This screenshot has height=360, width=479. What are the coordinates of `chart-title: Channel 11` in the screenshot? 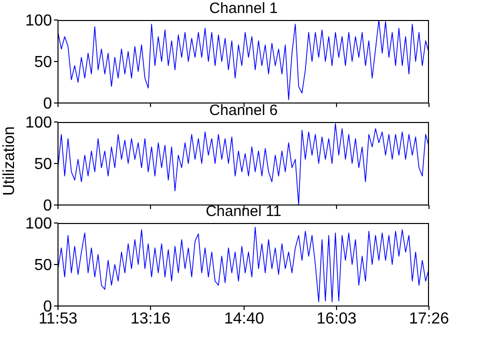 It's located at (243, 211).